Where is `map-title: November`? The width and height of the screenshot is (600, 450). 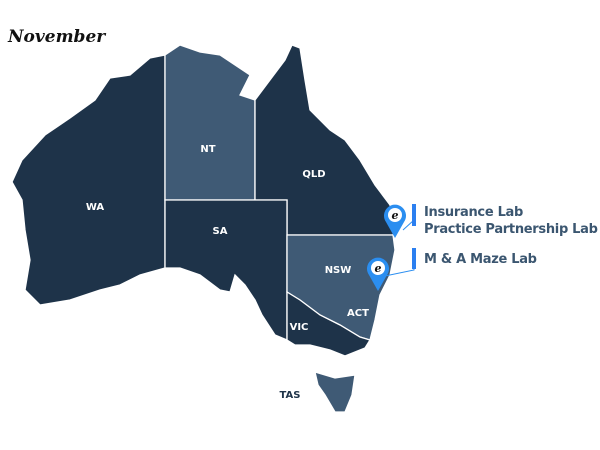 map-title: November is located at coordinates (57, 37).